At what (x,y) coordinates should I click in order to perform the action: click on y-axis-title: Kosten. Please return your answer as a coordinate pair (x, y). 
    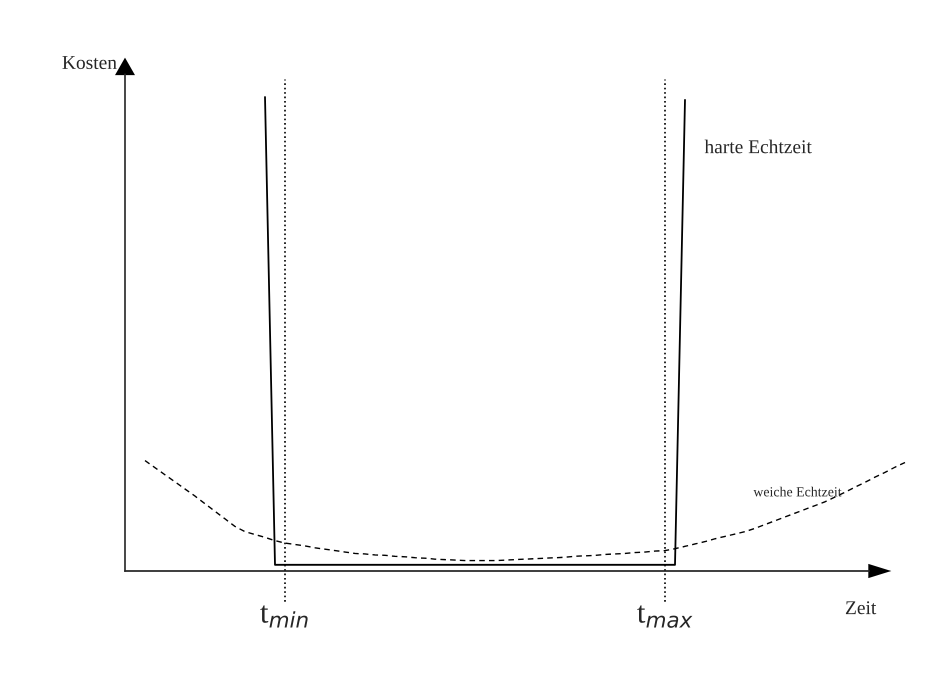
    Looking at the image, I should click on (89, 63).